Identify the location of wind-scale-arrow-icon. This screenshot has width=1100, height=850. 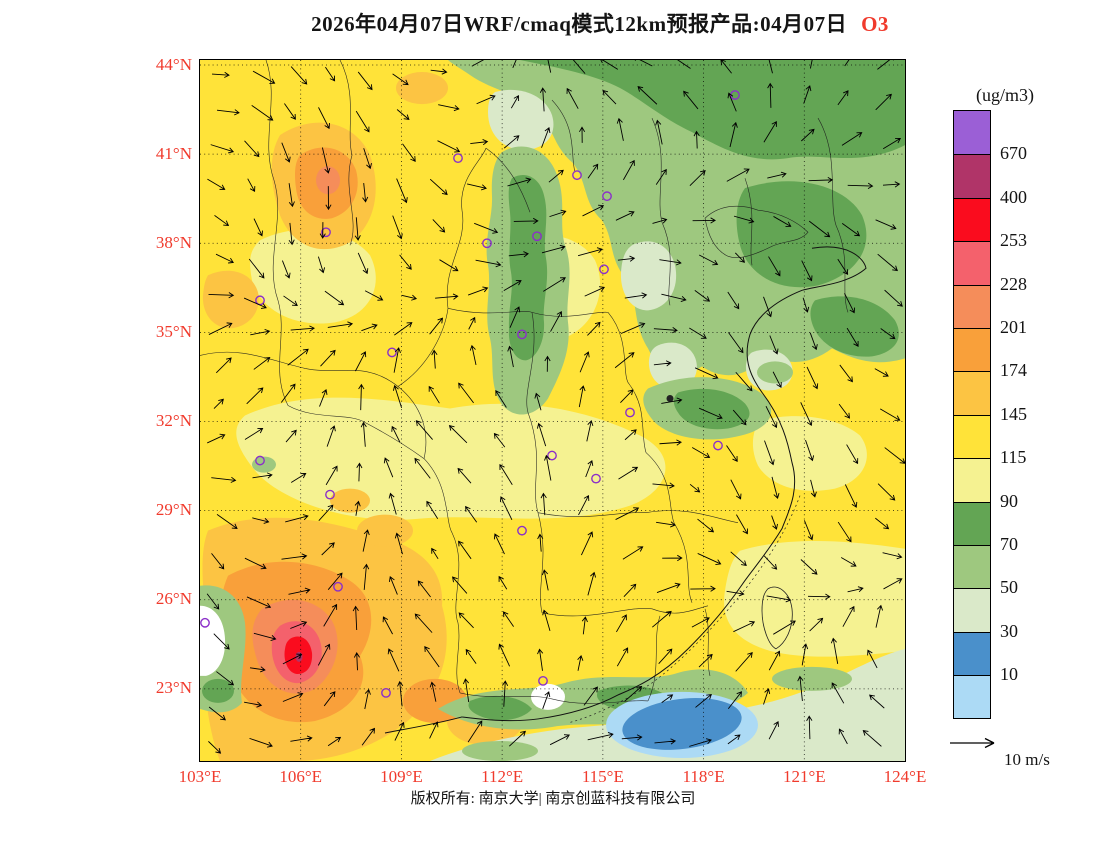
(972, 743).